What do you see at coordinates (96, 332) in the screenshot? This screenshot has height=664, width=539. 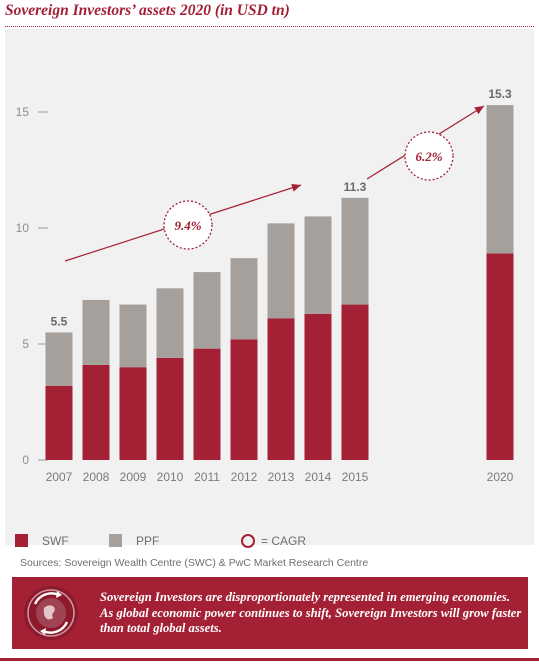 I see `bar-ppf-2008` at bounding box center [96, 332].